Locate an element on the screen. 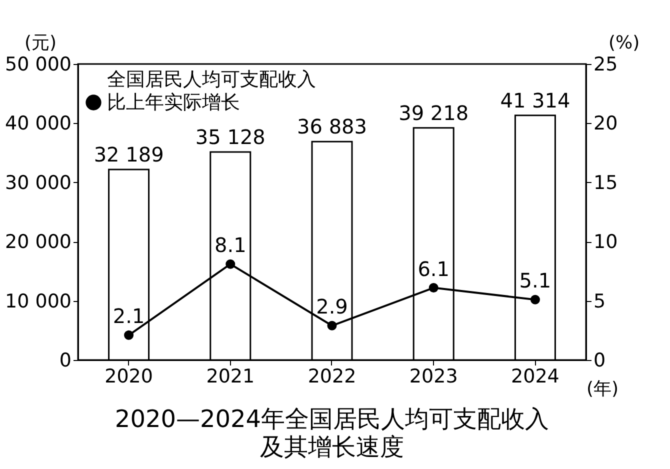 Image resolution: width=670 pixels, height=469 pixels. y-tick-label: 0 is located at coordinates (65, 361).